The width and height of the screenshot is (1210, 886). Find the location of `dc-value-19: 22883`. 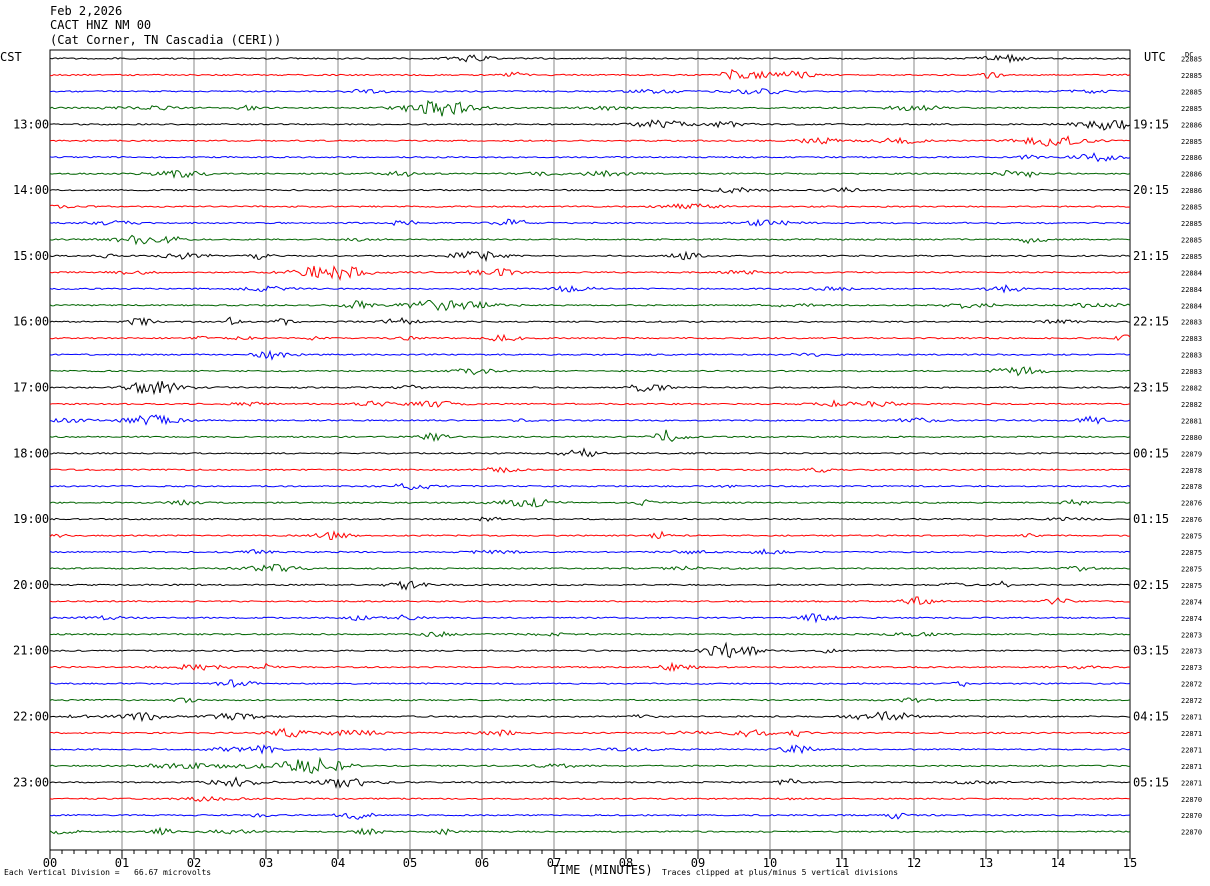

dc-value-19: 22883 is located at coordinates (1191, 372).